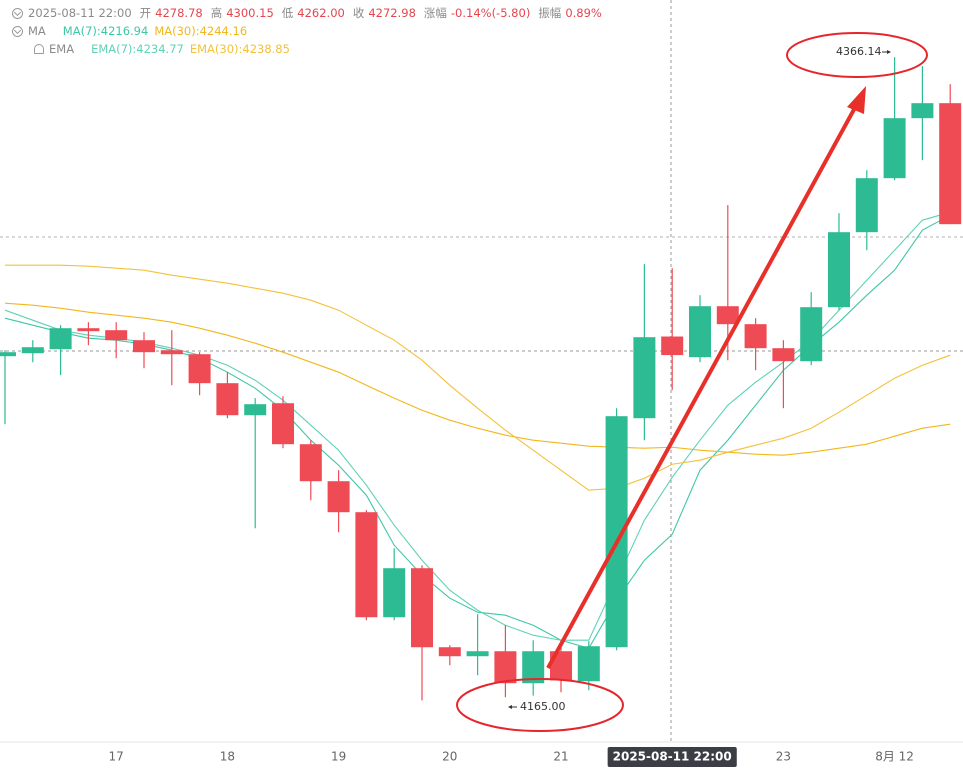 This screenshot has height=774, width=963. I want to click on crosshair-label: 2025-08-11 22:00, so click(672, 757).